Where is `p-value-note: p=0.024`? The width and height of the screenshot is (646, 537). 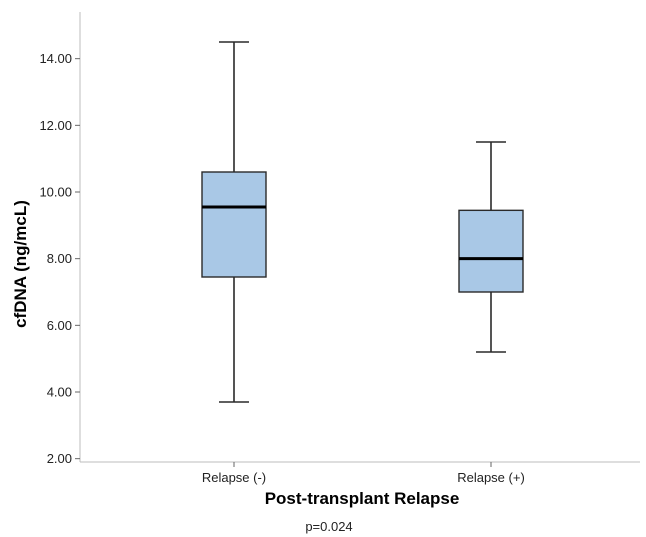 p-value-note: p=0.024 is located at coordinates (328, 526).